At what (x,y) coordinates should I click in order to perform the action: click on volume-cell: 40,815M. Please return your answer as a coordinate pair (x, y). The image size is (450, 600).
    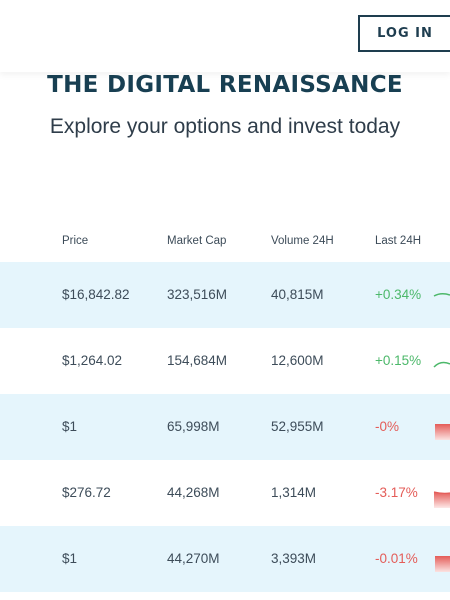
    Looking at the image, I should click on (297, 294).